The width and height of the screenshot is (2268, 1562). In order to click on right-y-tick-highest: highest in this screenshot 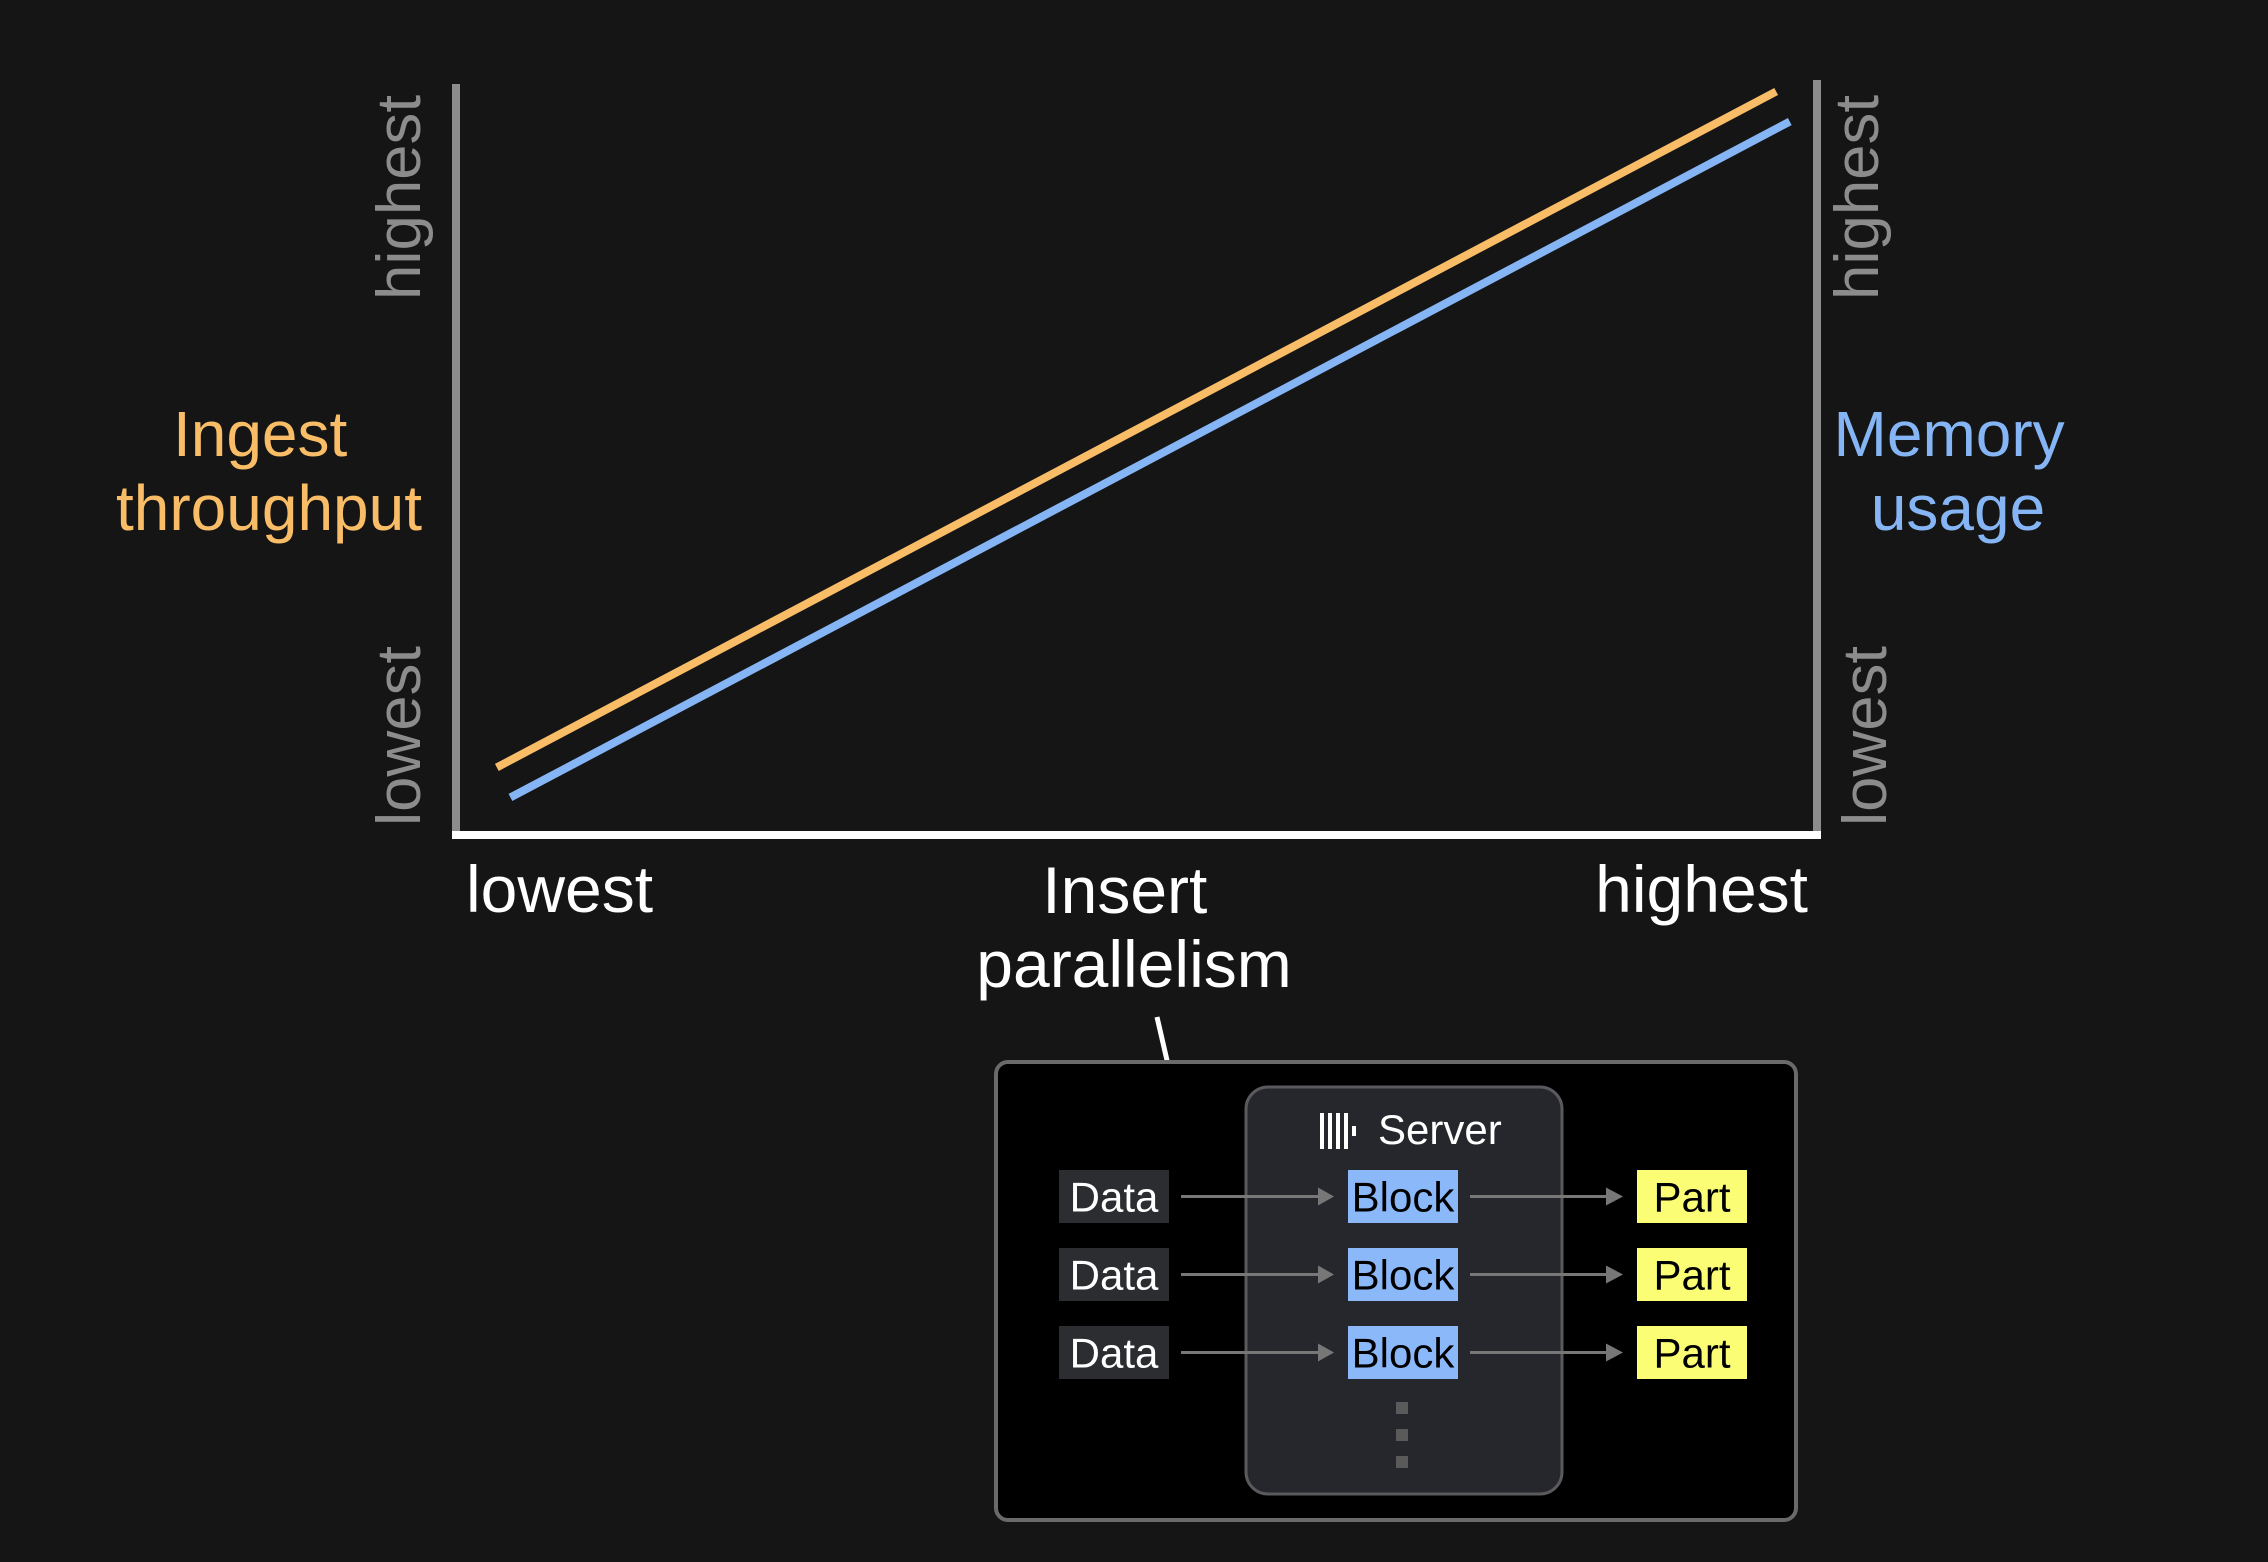, I will do `click(1857, 197)`.